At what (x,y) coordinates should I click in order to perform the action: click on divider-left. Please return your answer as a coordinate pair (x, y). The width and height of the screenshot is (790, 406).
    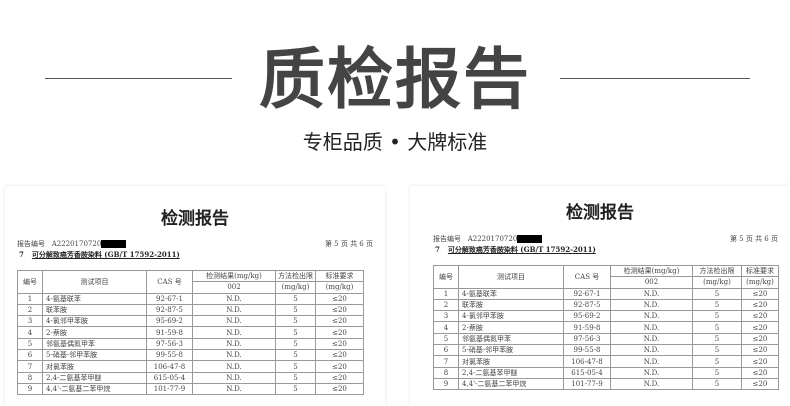
    Looking at the image, I should click on (138, 78).